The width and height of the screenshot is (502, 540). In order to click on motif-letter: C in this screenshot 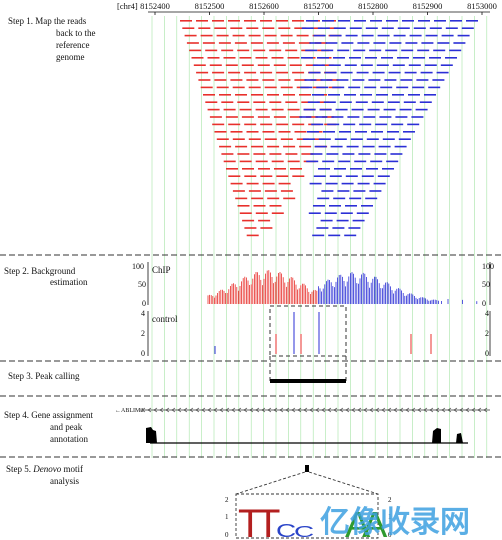, I will do `click(304, 531)`.